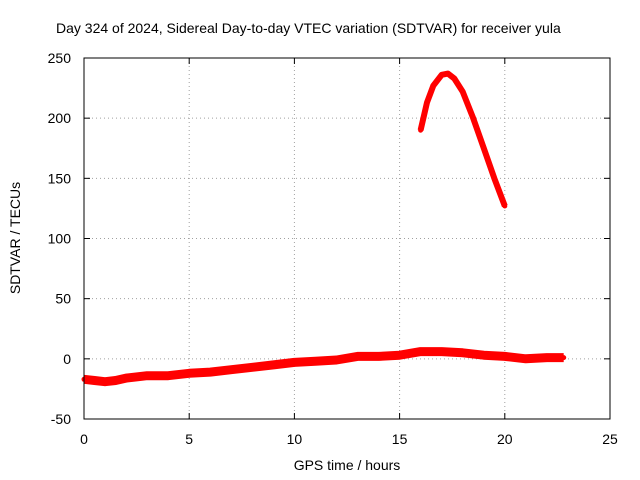 This screenshot has height=480, width=640. Describe the element at coordinates (67, 359) in the screenshot. I see `y-tick-label: 0` at that location.